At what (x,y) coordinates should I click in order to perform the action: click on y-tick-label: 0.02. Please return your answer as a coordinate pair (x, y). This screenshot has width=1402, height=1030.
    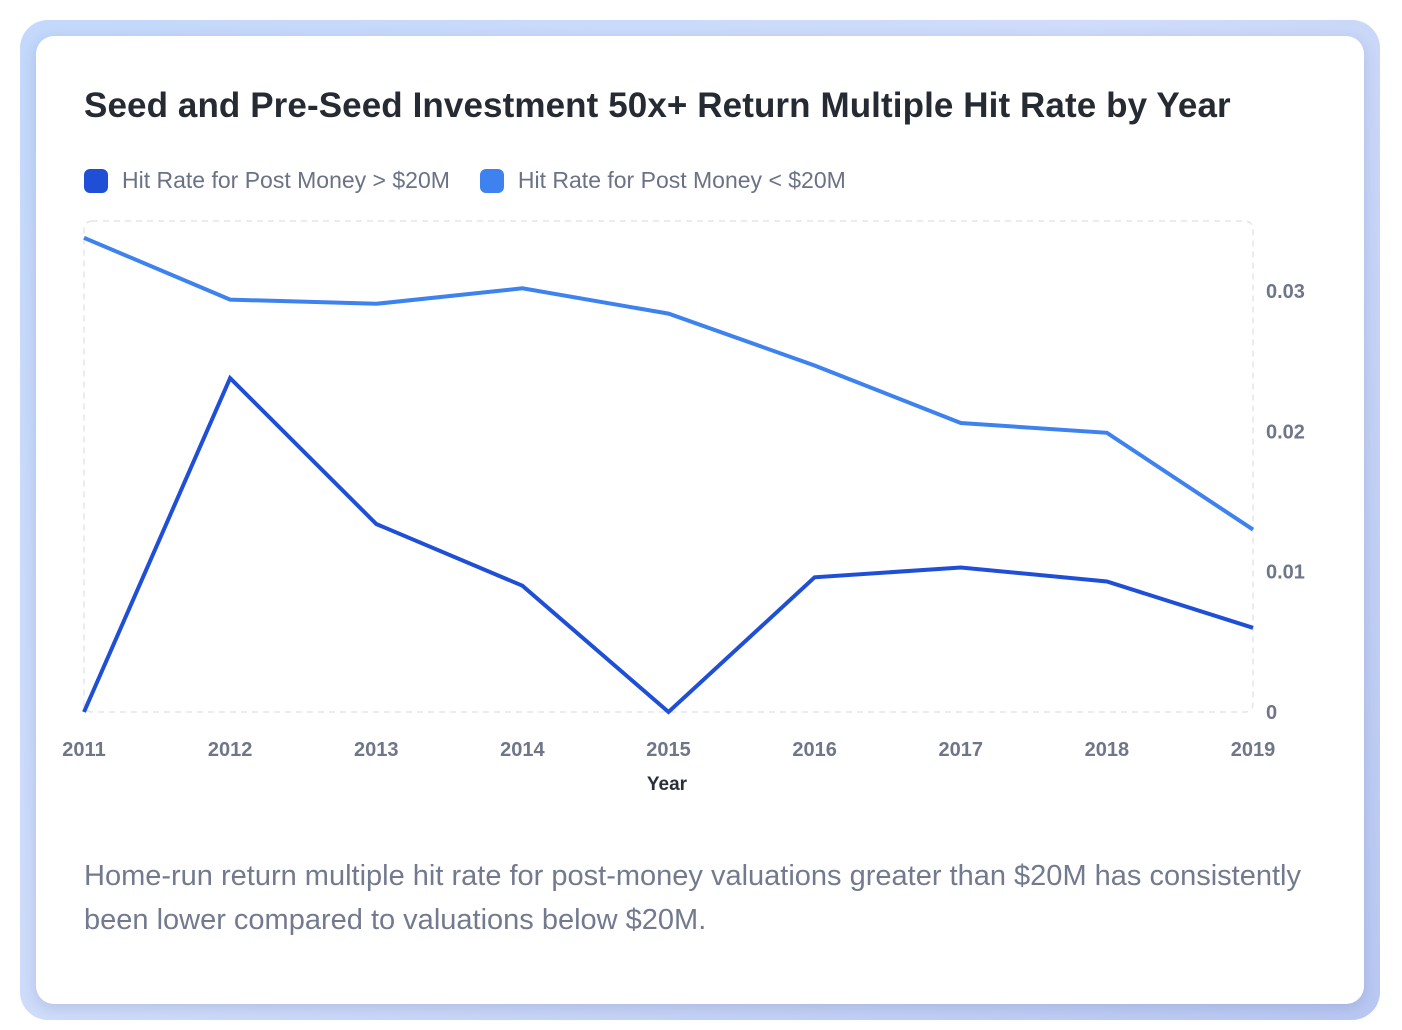
    Looking at the image, I should click on (1285, 432).